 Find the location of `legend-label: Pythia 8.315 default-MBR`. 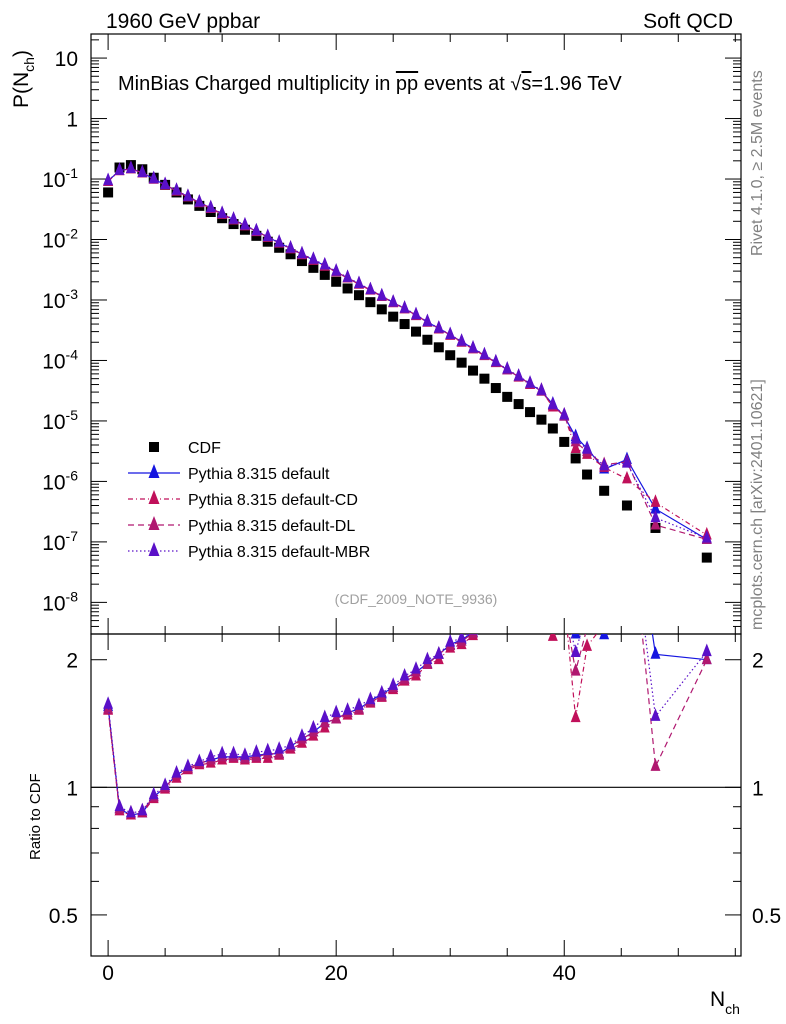

legend-label: Pythia 8.315 default-MBR is located at coordinates (279, 552).